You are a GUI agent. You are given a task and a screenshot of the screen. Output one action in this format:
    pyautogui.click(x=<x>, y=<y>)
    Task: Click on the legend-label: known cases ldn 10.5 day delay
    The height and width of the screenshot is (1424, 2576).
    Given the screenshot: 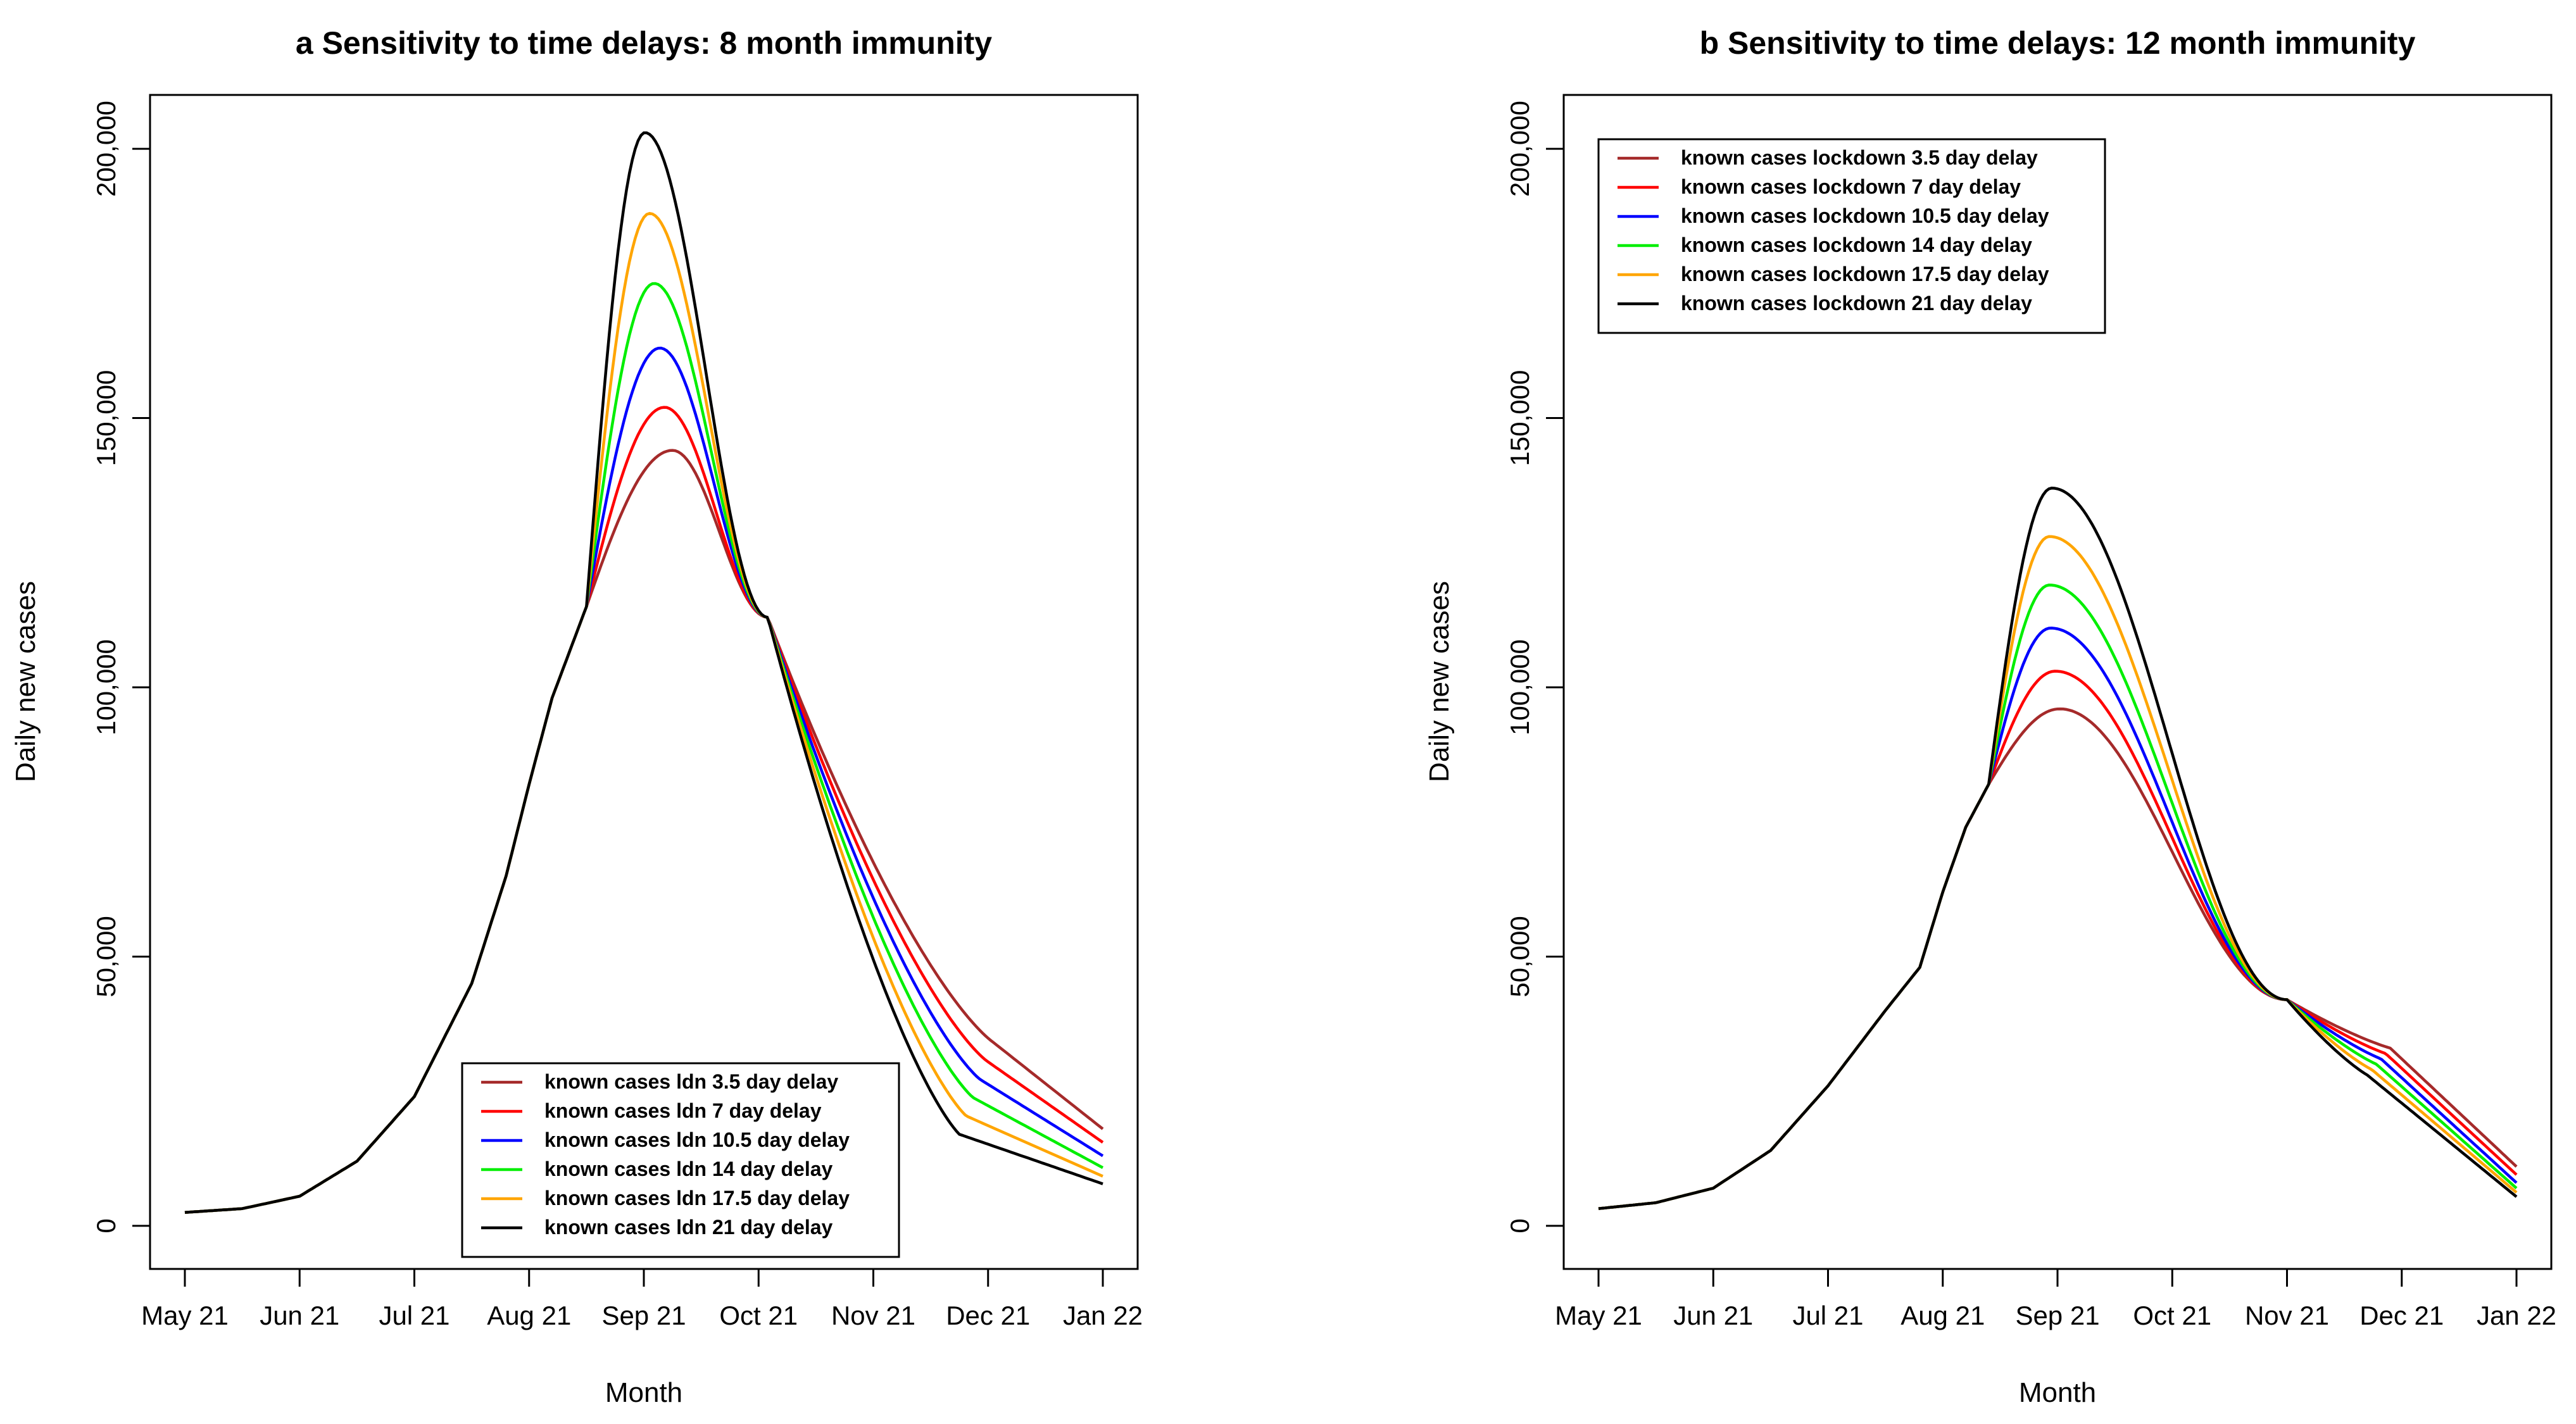 What is the action you would take?
    pyautogui.click(x=697, y=1139)
    